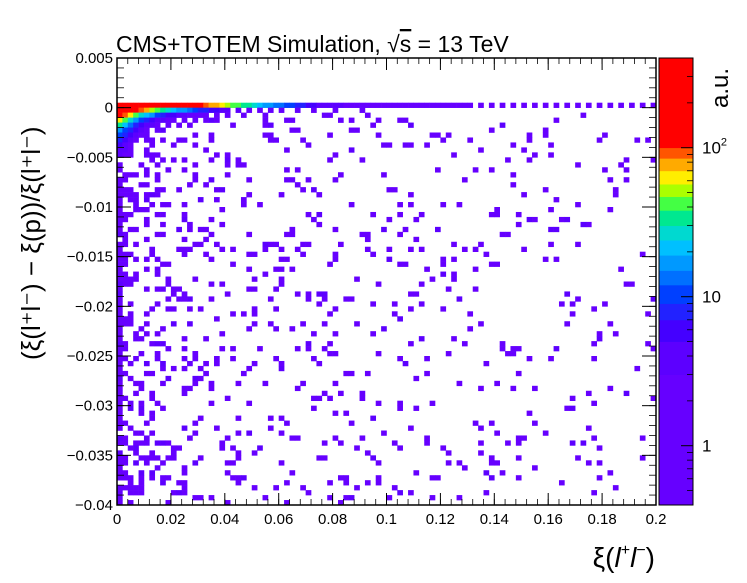 The height and width of the screenshot is (583, 747). I want to click on chart-title-sqrt: √, so click(393, 44).